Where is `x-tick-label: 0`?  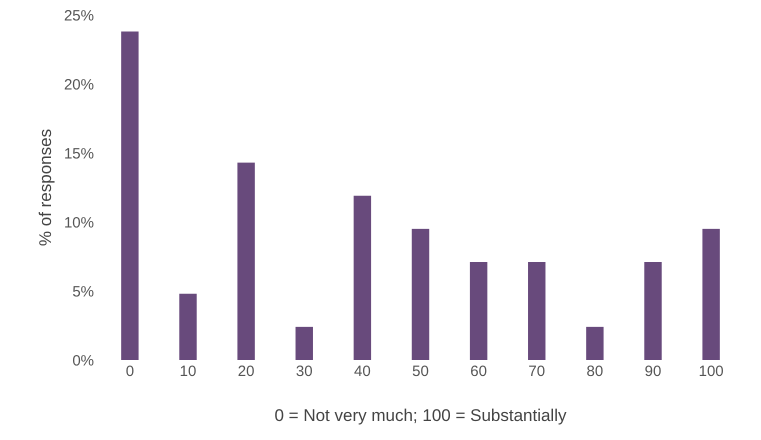
x-tick-label: 0 is located at coordinates (130, 371).